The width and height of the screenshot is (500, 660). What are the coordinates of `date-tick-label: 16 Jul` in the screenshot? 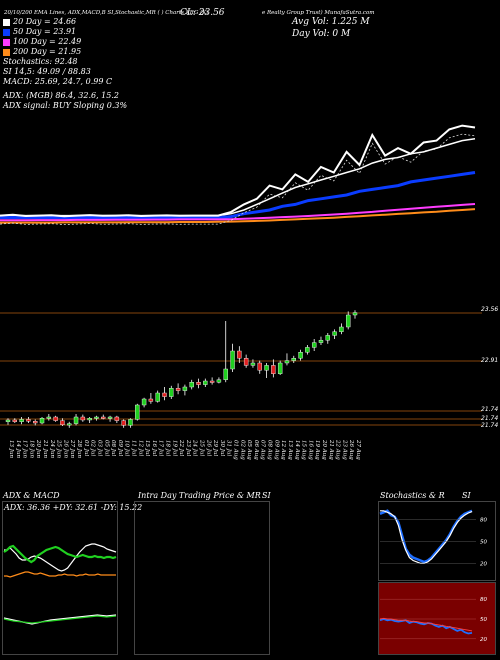 It's located at (154, 448).